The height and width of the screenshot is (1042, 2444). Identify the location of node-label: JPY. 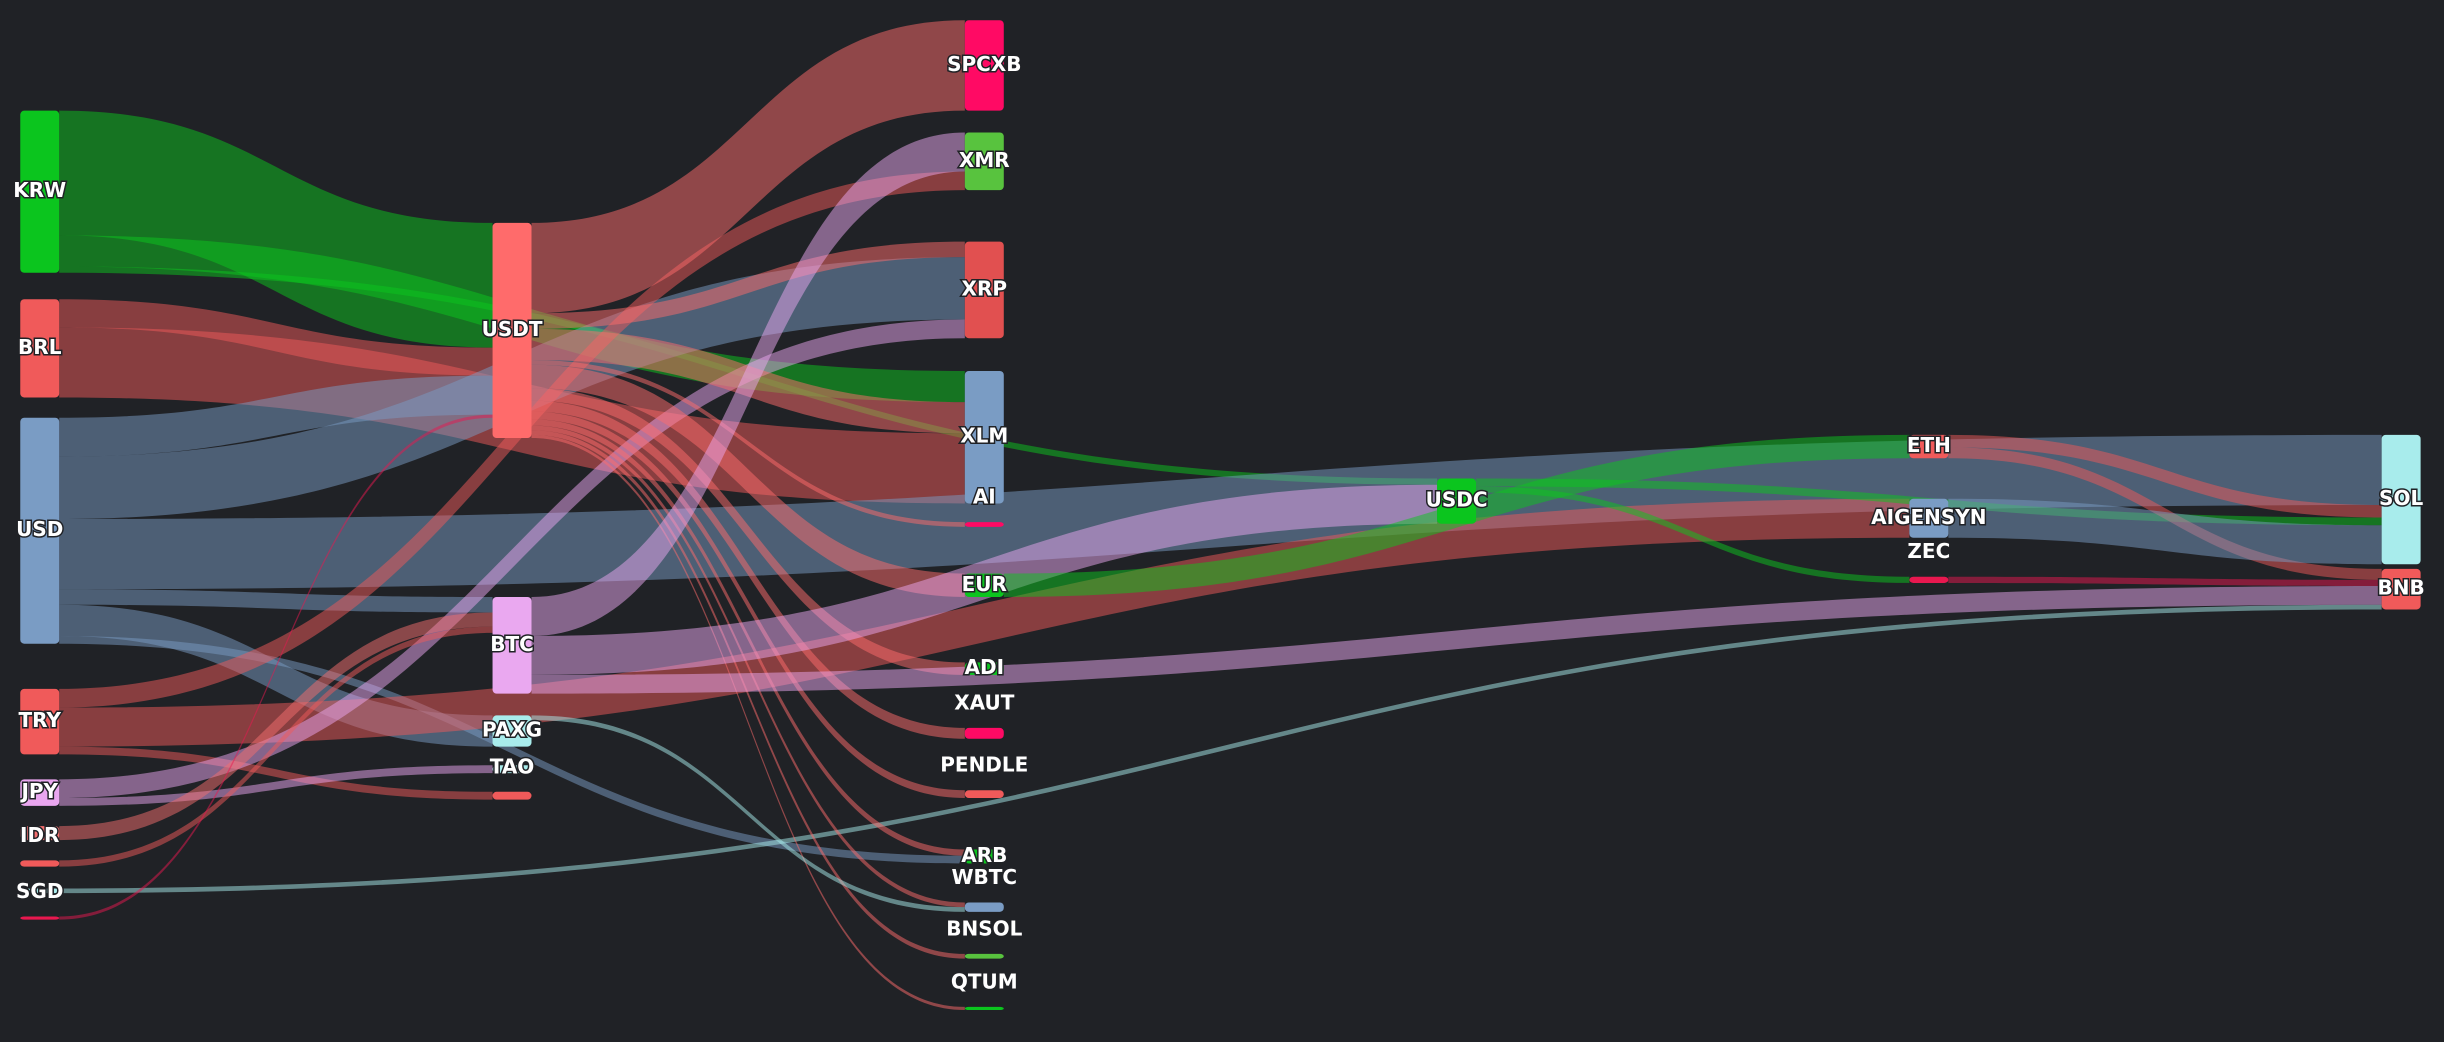
(38, 791).